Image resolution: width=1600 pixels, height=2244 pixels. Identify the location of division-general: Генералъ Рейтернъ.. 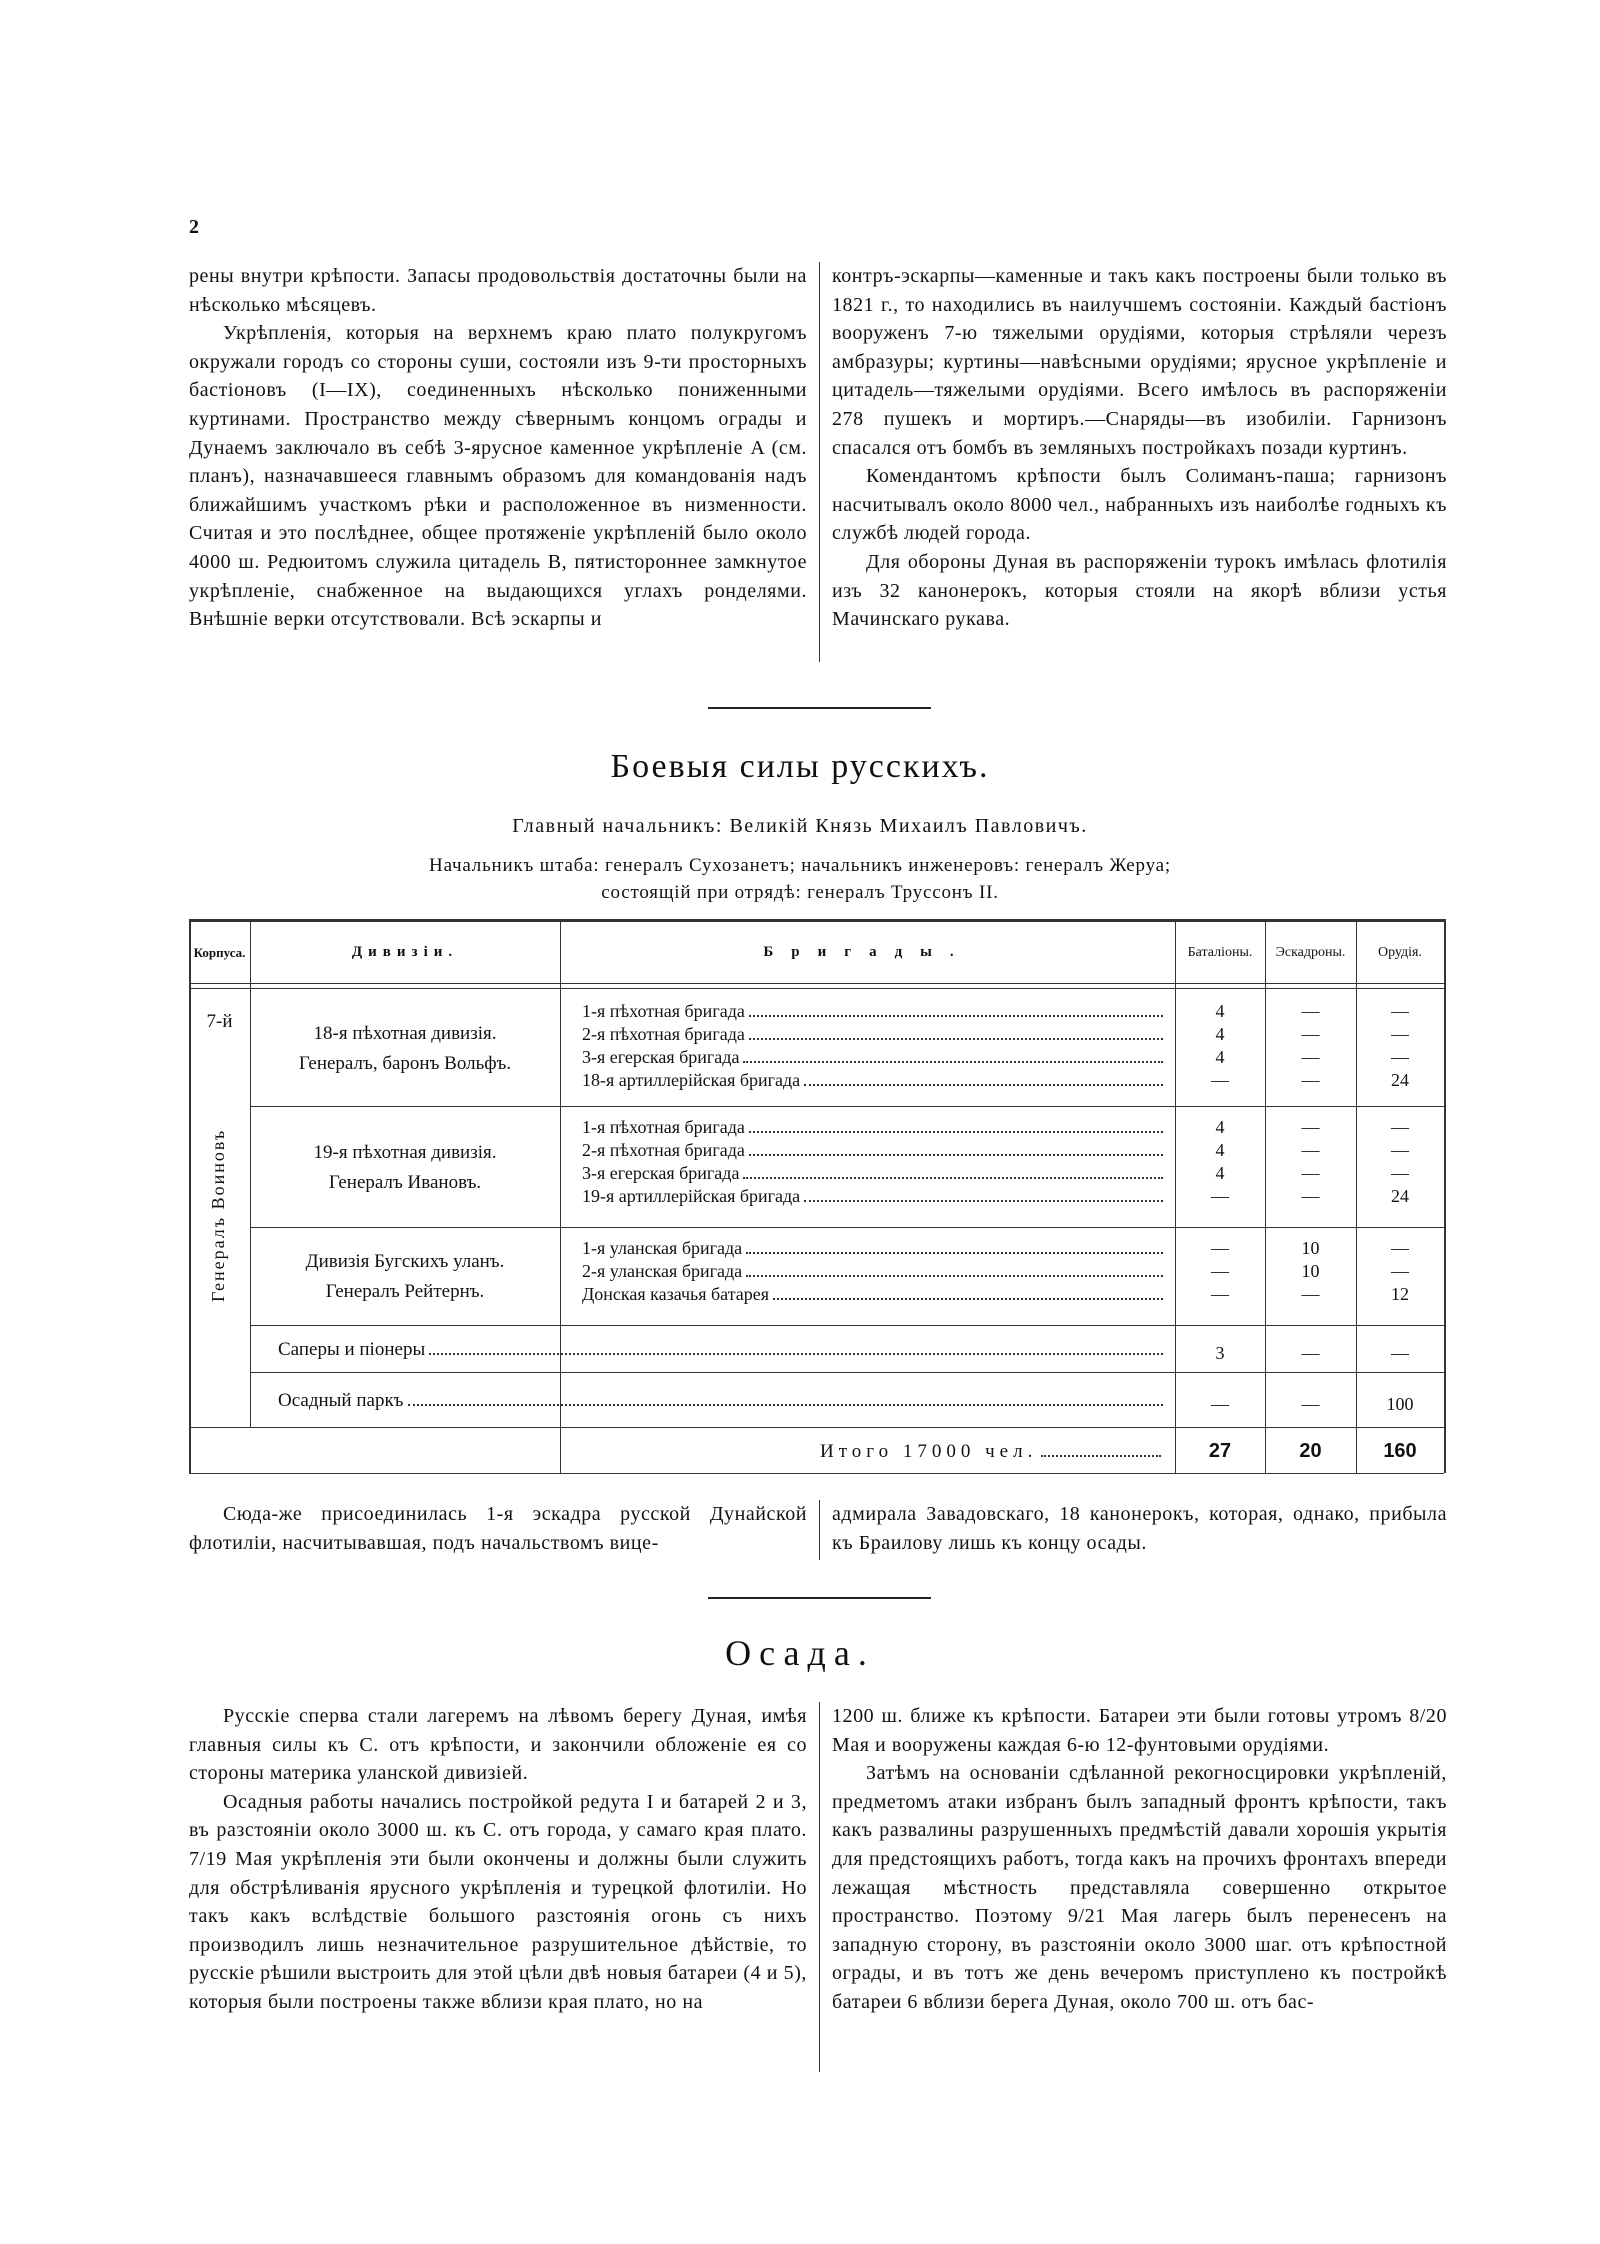
(405, 1291).